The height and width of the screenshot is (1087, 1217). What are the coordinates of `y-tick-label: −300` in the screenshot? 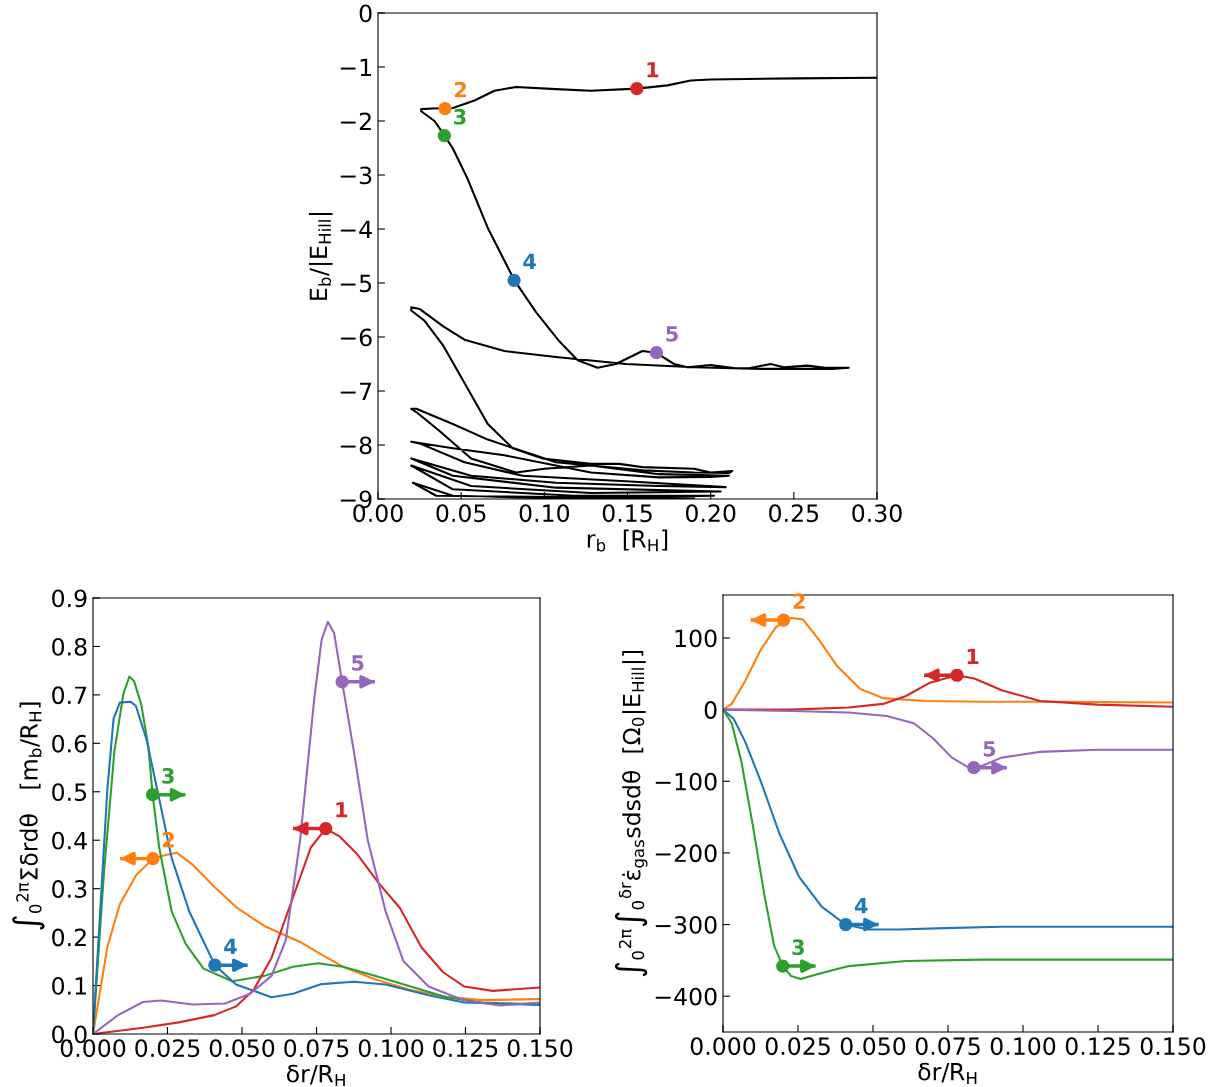 It's located at (686, 924).